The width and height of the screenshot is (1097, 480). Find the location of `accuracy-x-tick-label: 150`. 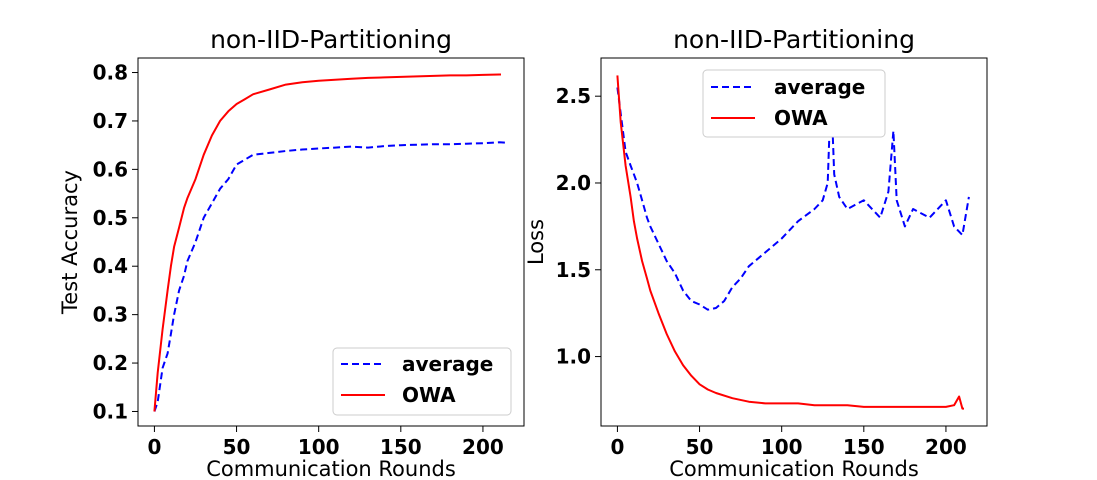

accuracy-x-tick-label: 150 is located at coordinates (401, 447).